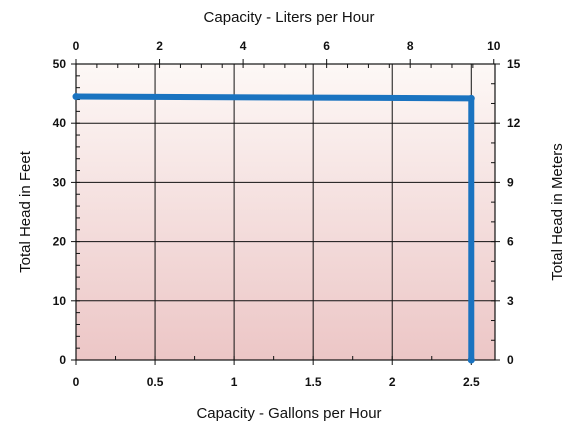 This screenshot has width=570, height=424. I want to click on bottom-axis-title: Capacity - Gallons per Hour, so click(288, 413).